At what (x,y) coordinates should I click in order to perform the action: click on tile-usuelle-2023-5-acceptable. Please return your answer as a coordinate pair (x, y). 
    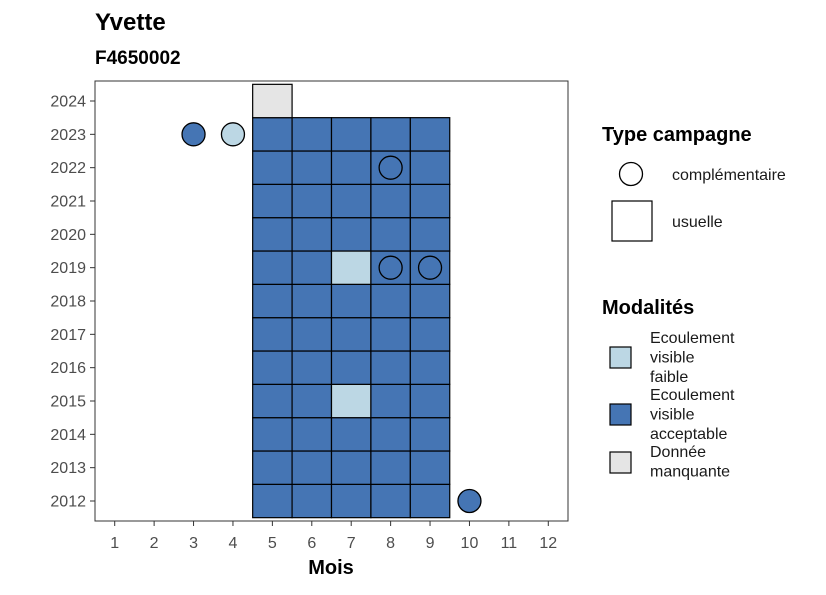
    Looking at the image, I should click on (272, 134).